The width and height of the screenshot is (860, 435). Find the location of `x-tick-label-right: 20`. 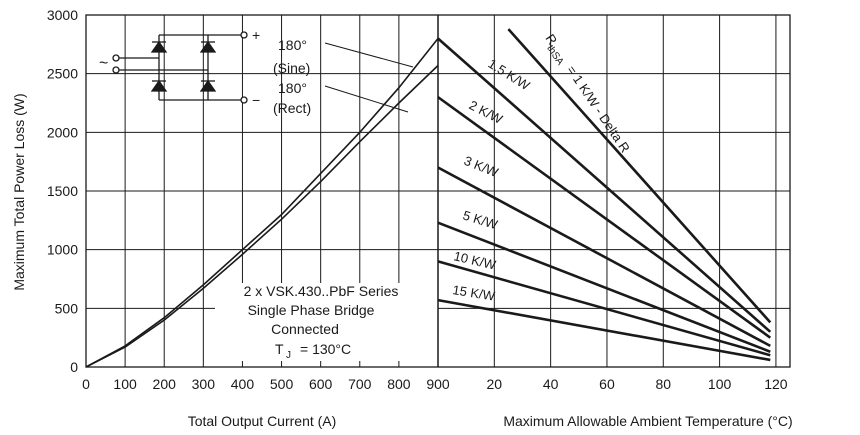

x-tick-label-right: 20 is located at coordinates (495, 384).